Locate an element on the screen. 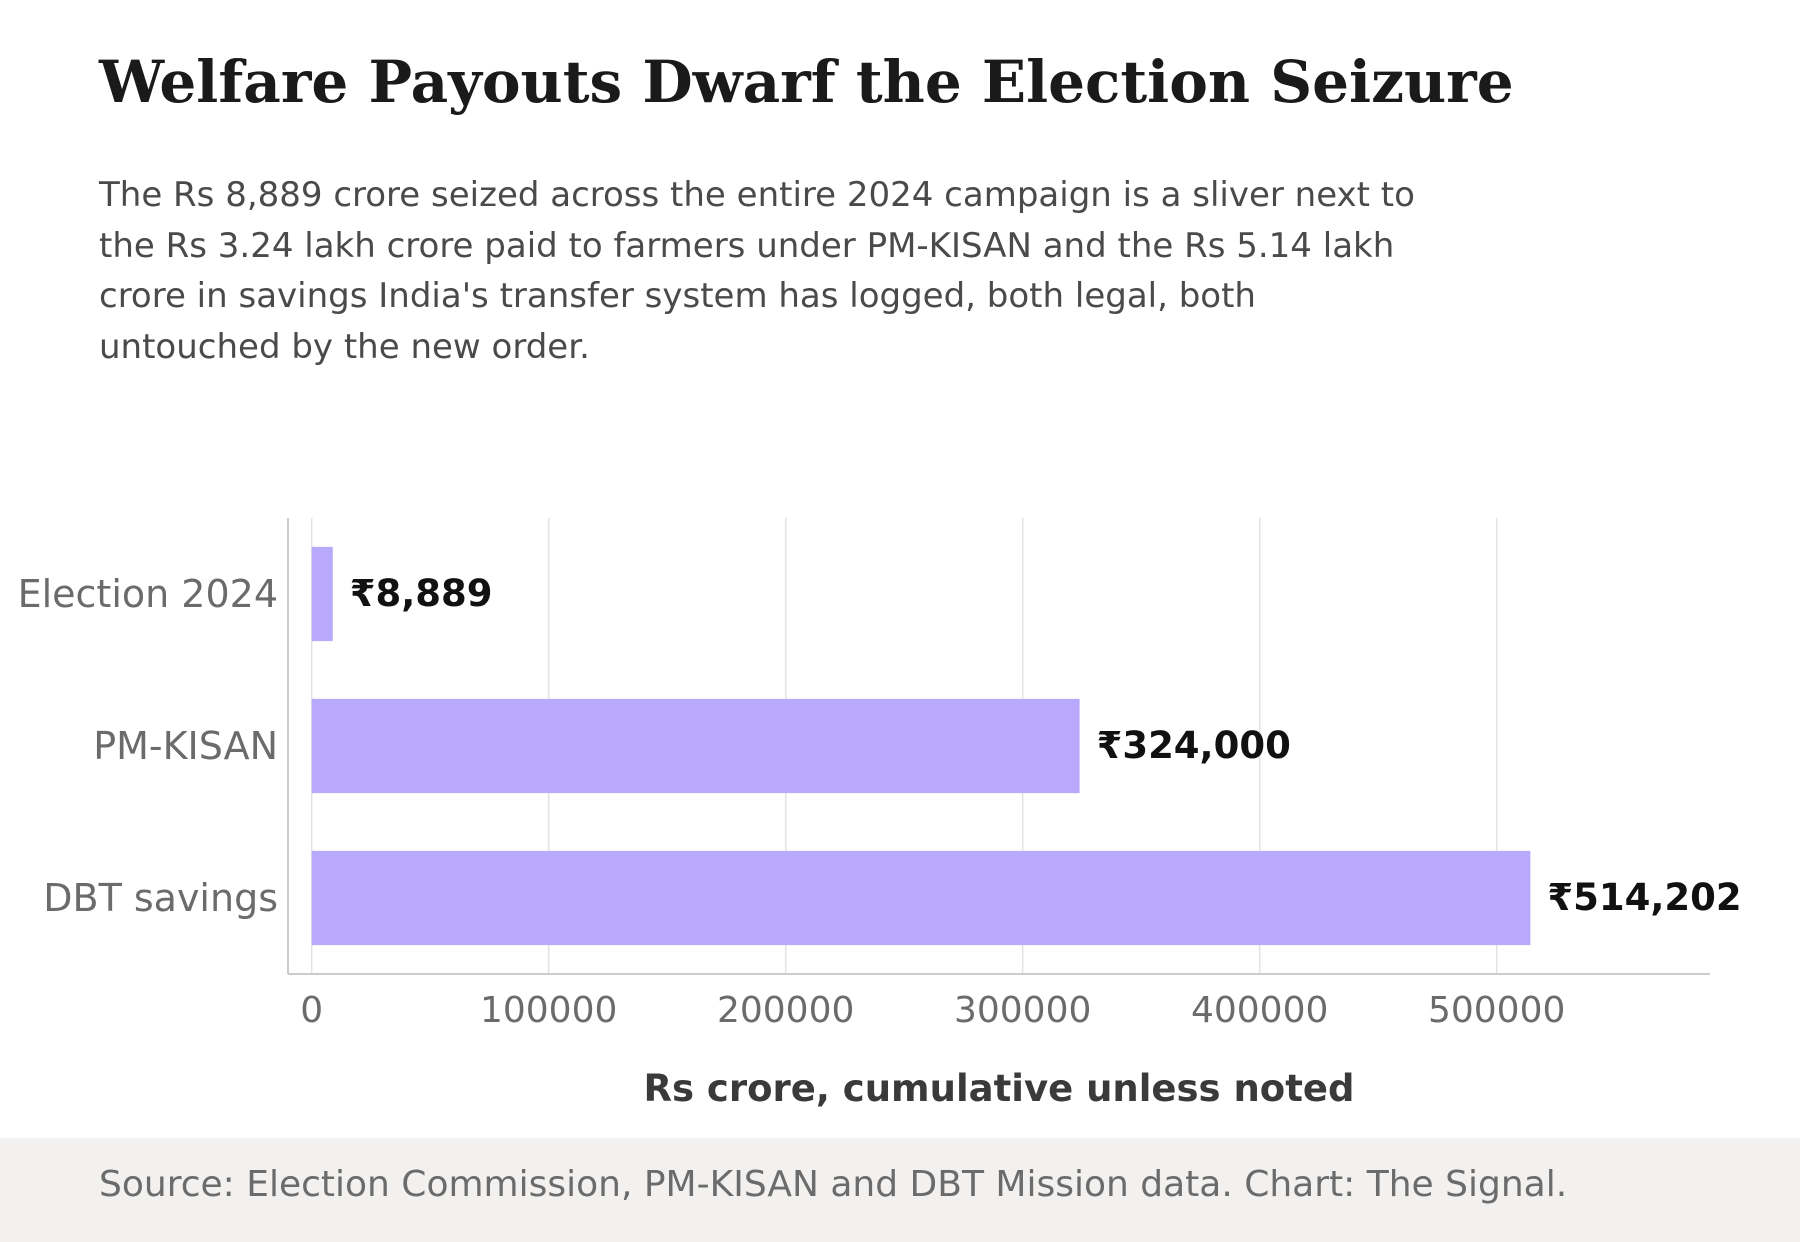  category-label: Election 2024 is located at coordinates (148, 594).